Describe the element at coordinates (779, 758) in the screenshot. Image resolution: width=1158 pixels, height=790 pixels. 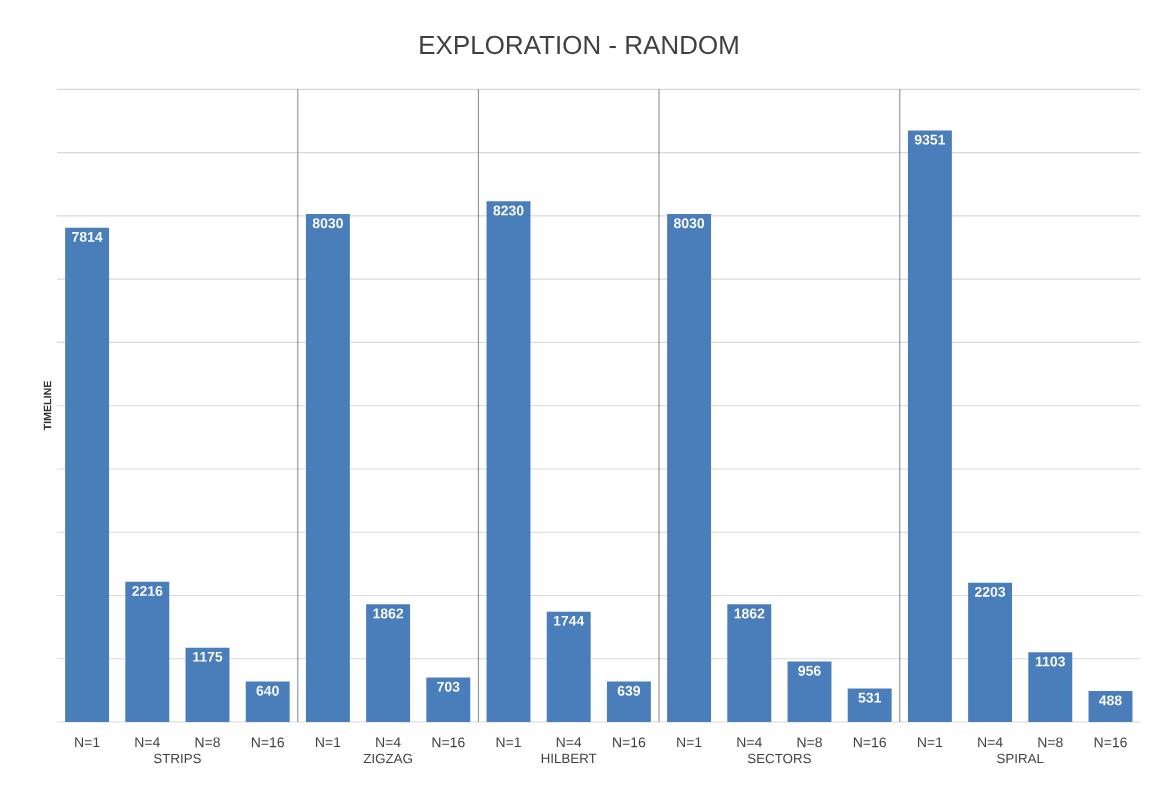
I see `x-axis-title: SECTORS` at that location.